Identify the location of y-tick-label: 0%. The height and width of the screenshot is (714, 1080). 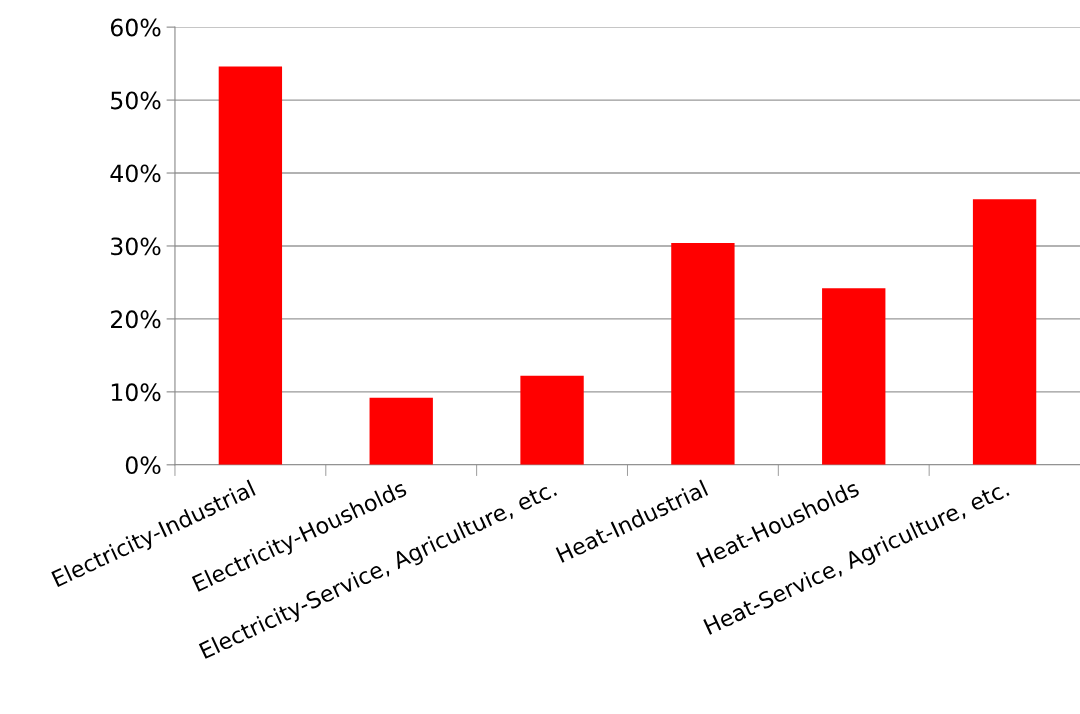
(143, 465).